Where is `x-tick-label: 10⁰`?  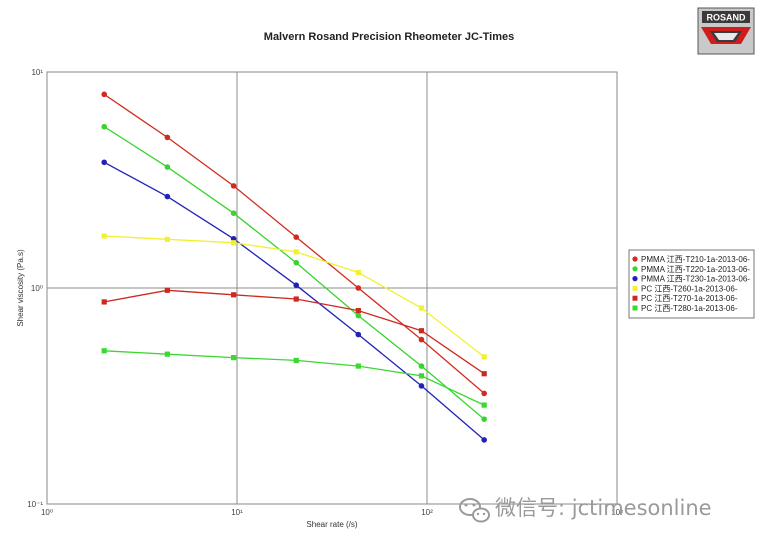
x-tick-label: 10⁰ is located at coordinates (47, 512).